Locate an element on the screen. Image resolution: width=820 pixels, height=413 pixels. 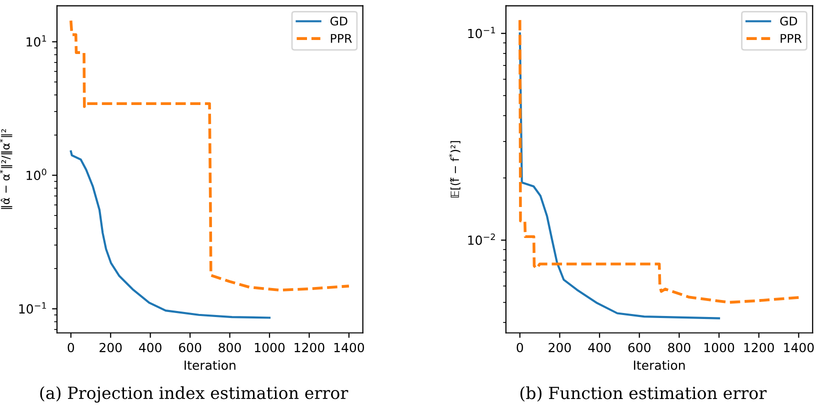
line-series is located at coordinates (170, 234).